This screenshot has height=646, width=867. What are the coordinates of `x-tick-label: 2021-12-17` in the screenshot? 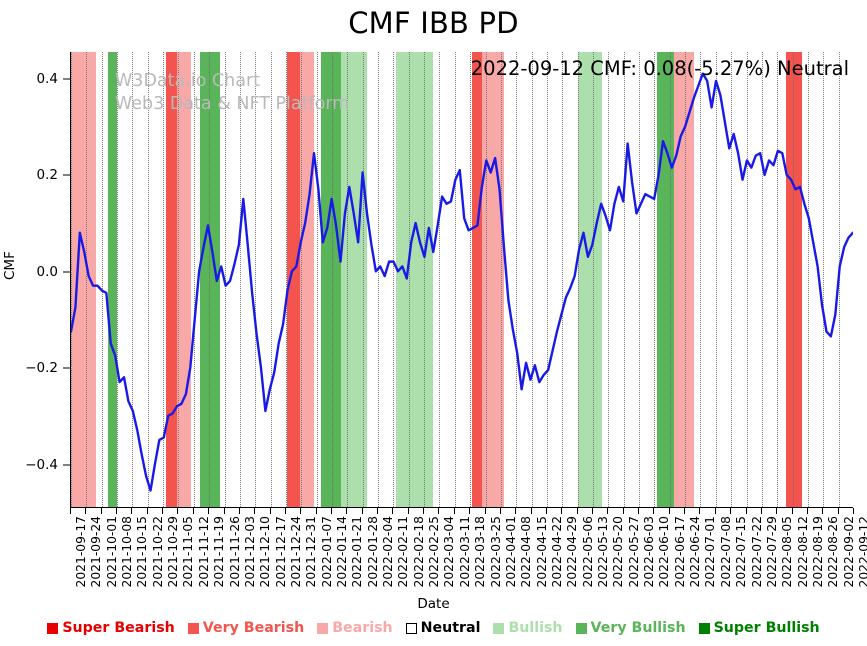 It's located at (280, 552).